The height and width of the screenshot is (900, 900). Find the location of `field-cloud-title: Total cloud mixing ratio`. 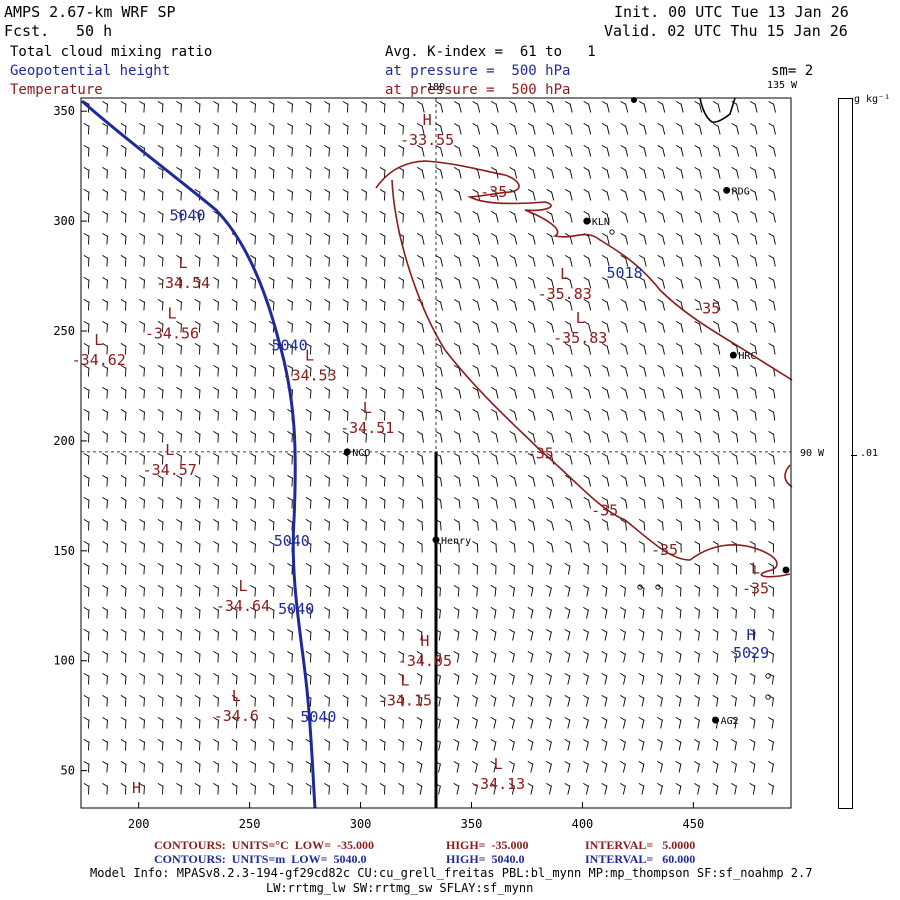

field-cloud-title: Total cloud mixing ratio is located at coordinates (111, 52).